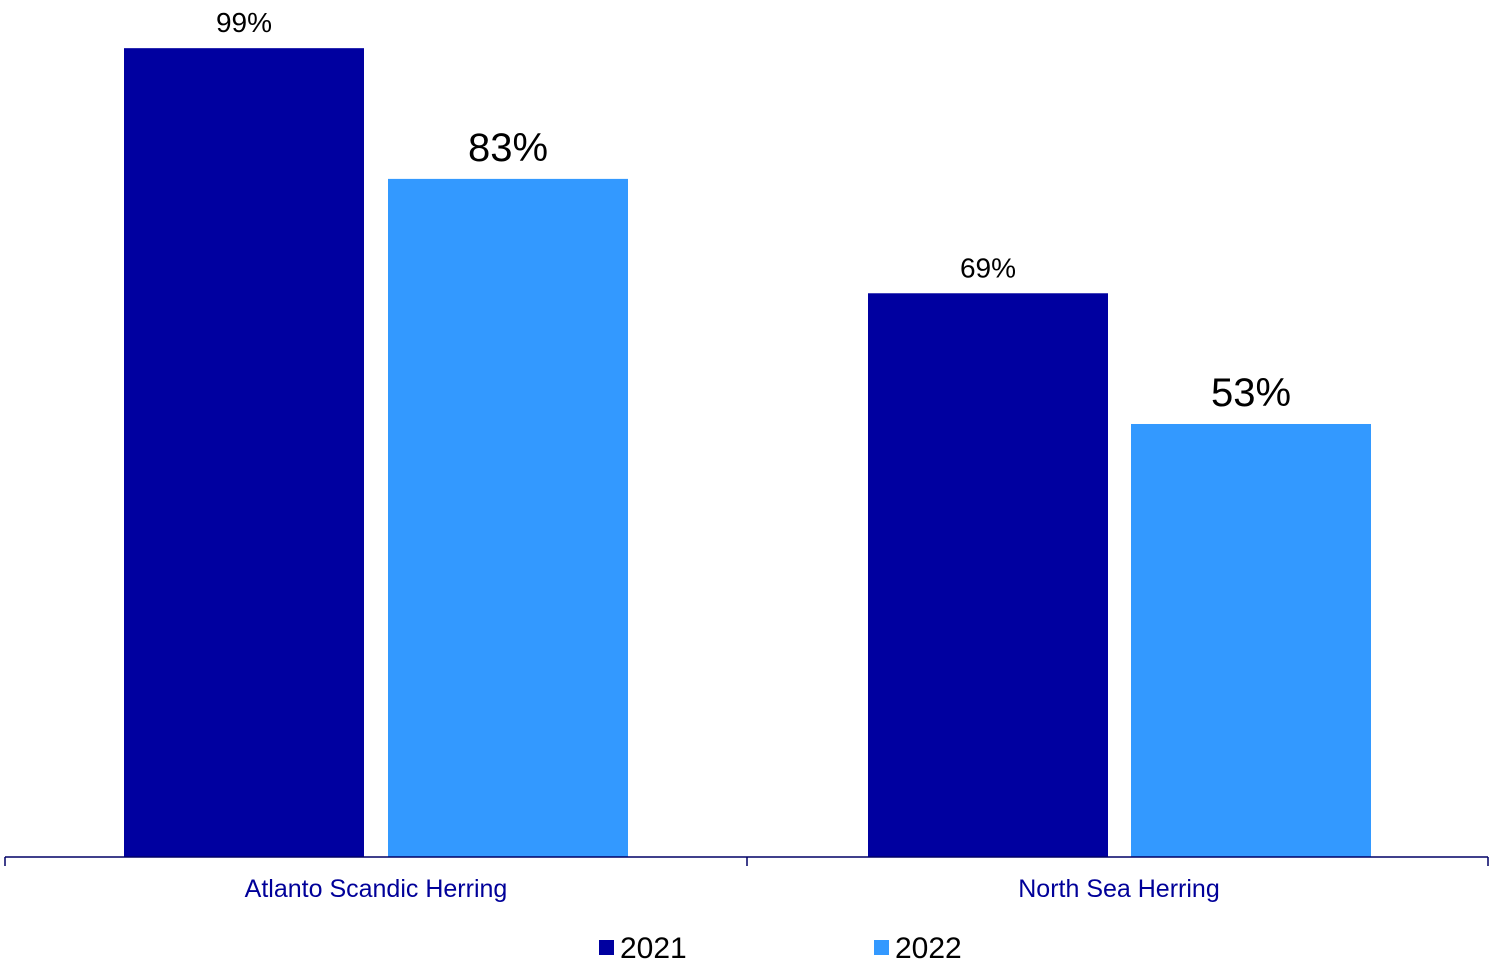  Describe the element at coordinates (244, 22) in the screenshot. I see `value-label-atlanto-2021: 99%` at that location.